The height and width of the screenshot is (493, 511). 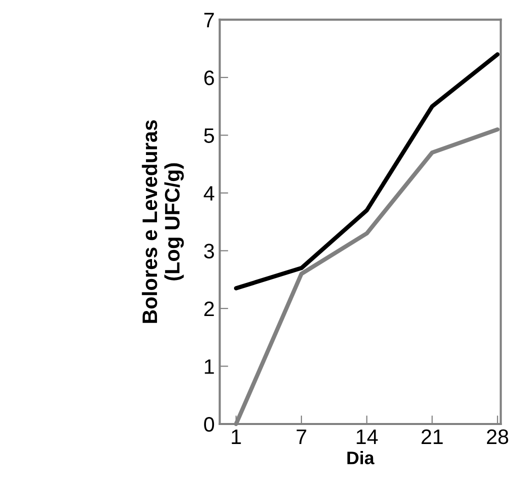 What do you see at coordinates (301, 437) in the screenshot?
I see `x-tick-label: 7` at bounding box center [301, 437].